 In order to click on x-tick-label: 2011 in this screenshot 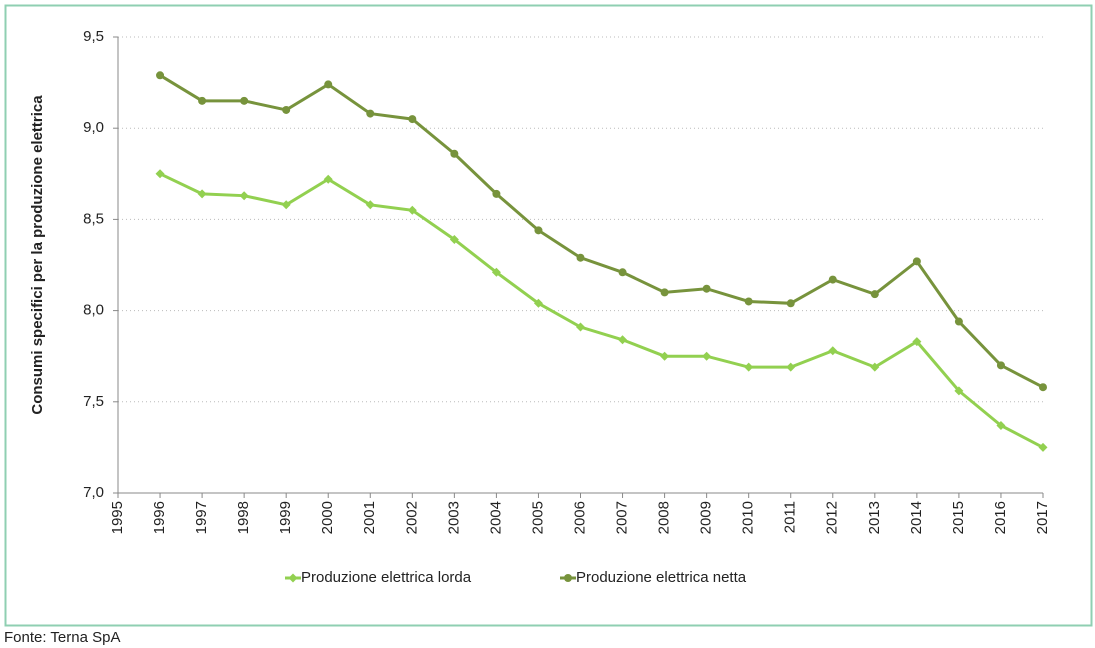, I will do `click(790, 517)`.